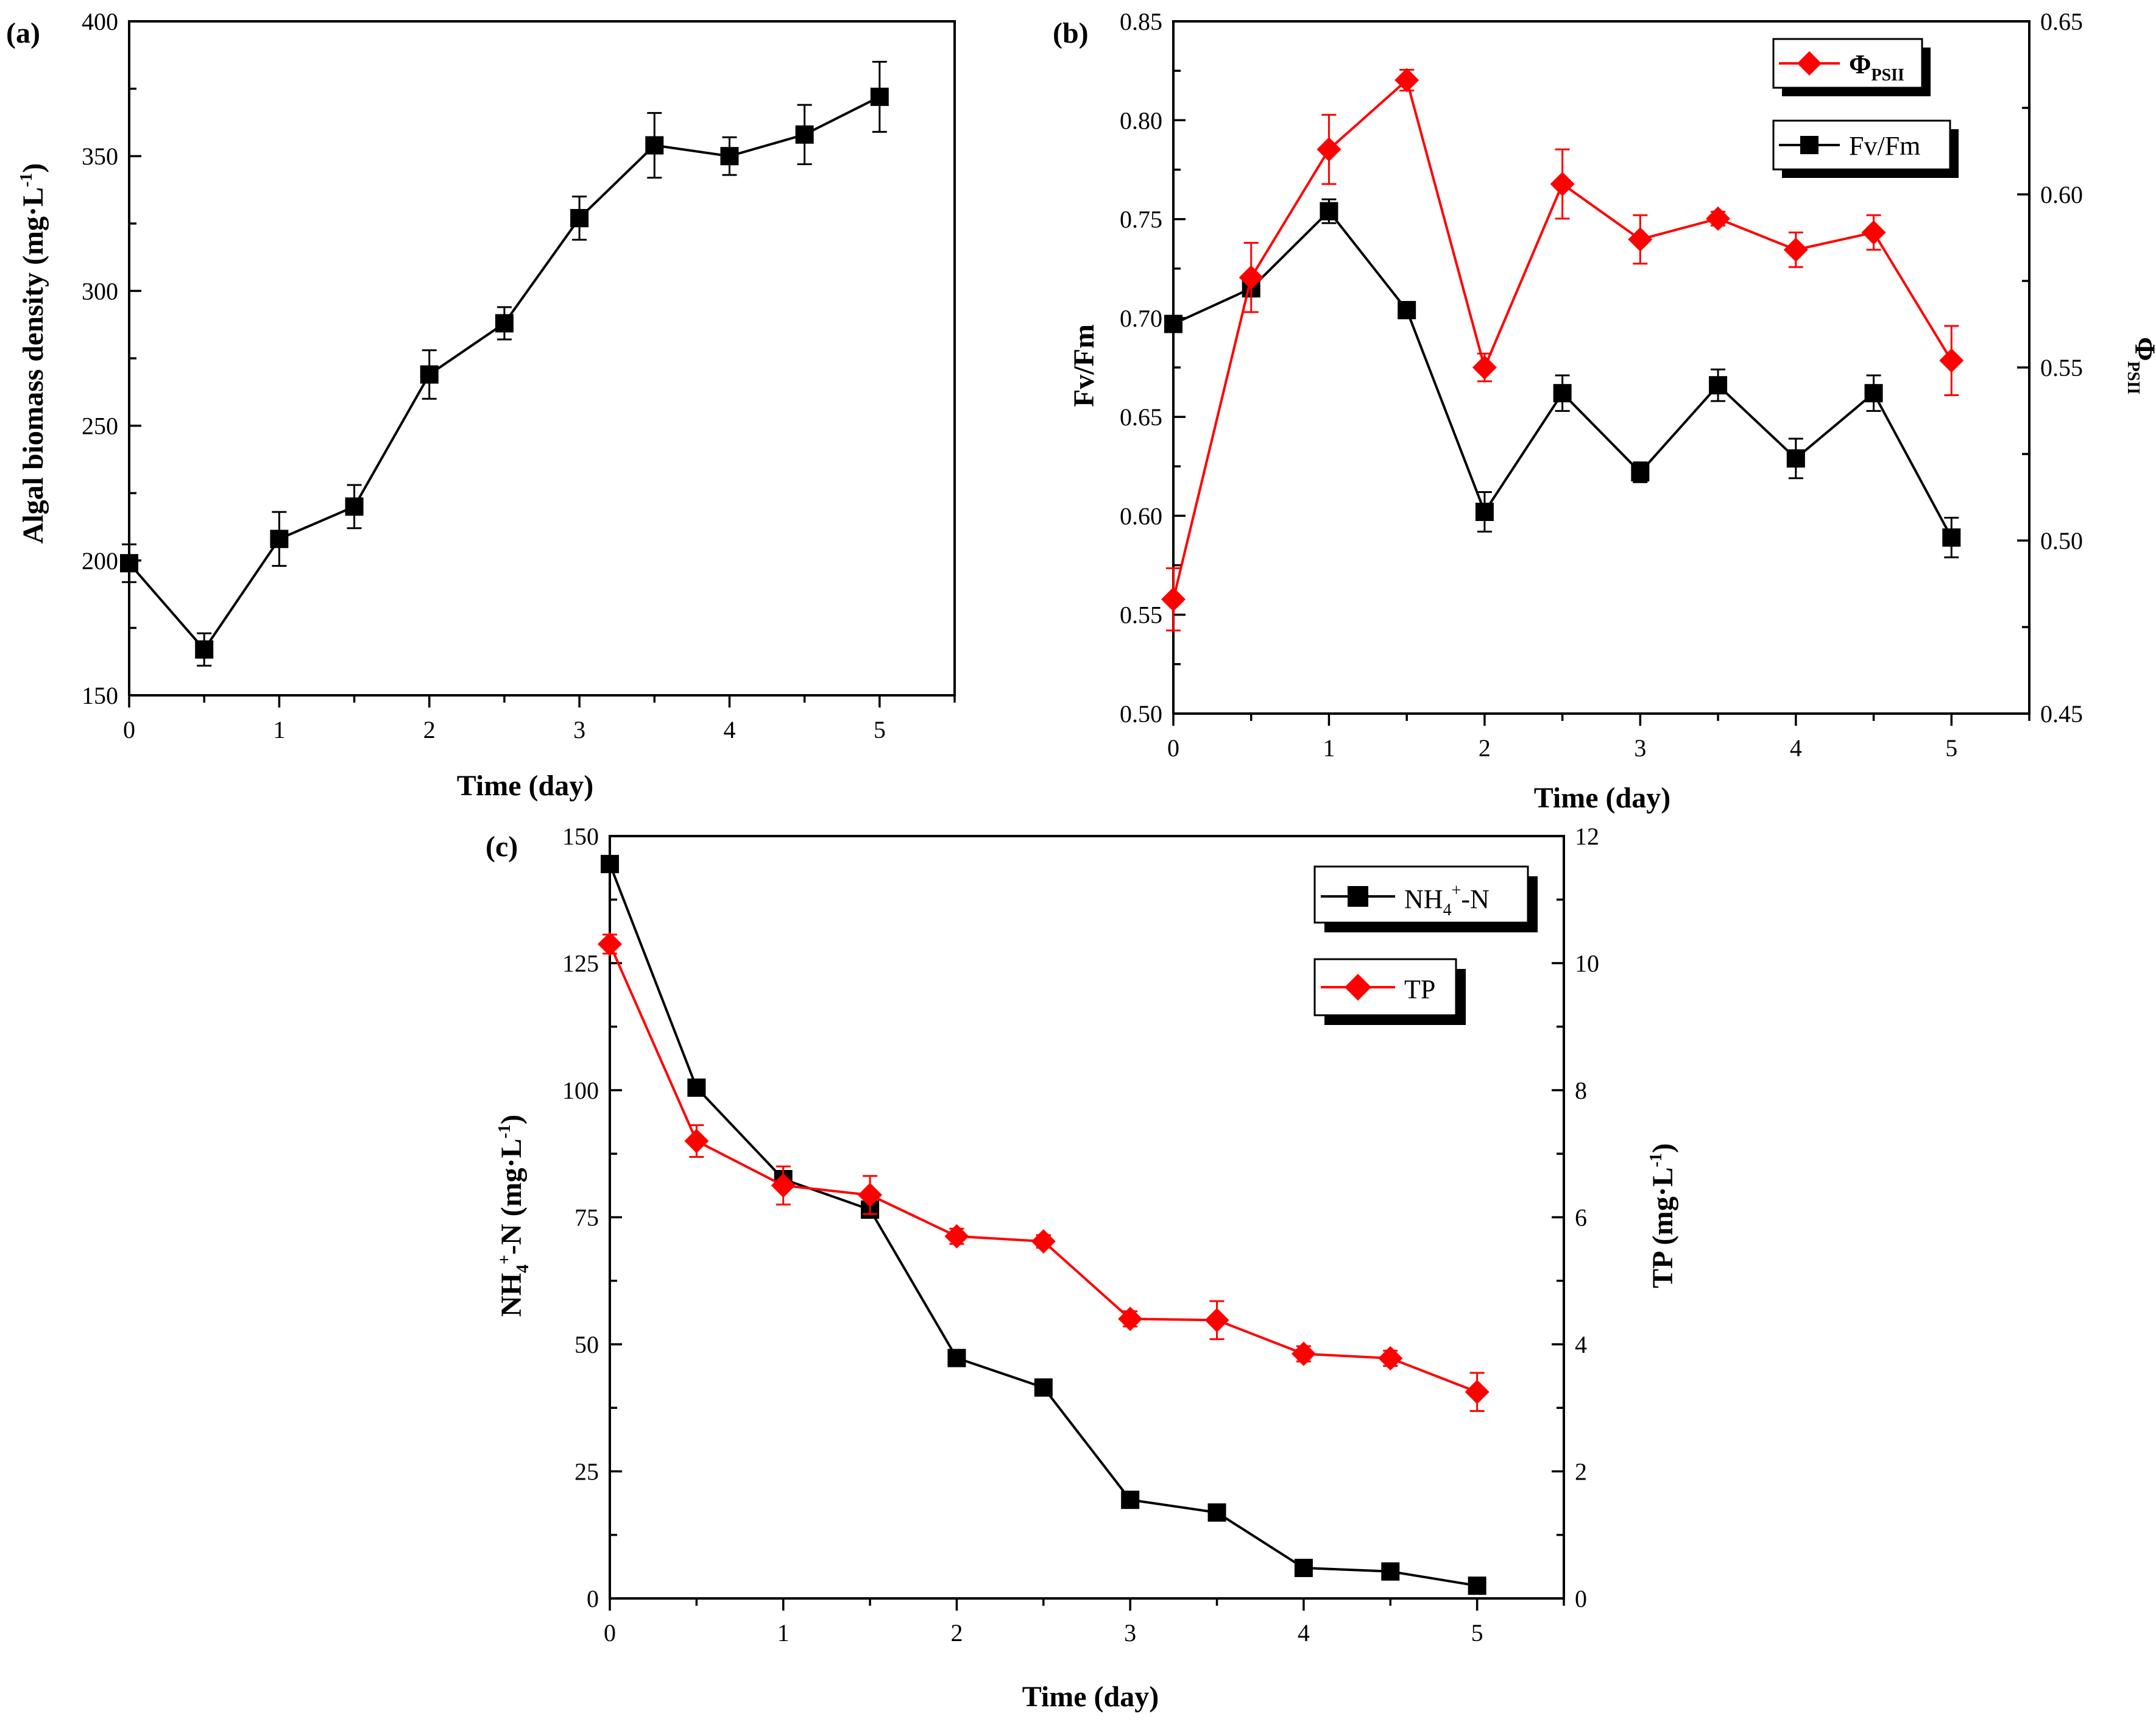 The image size is (2156, 1727). I want to click on panel-b-legend: ΦPSII Fv/Fm, so click(1866, 108).